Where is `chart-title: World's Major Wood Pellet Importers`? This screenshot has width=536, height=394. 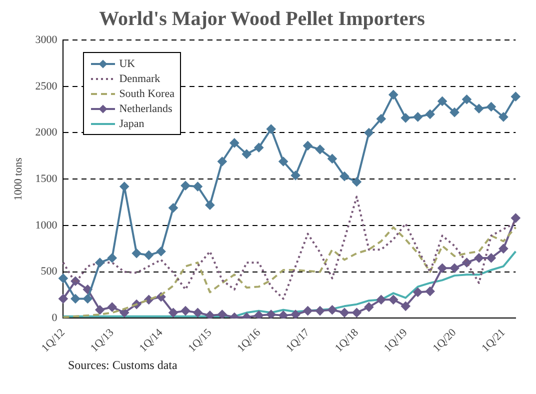
chart-title: World's Major Wood Pellet Importers is located at coordinates (262, 19).